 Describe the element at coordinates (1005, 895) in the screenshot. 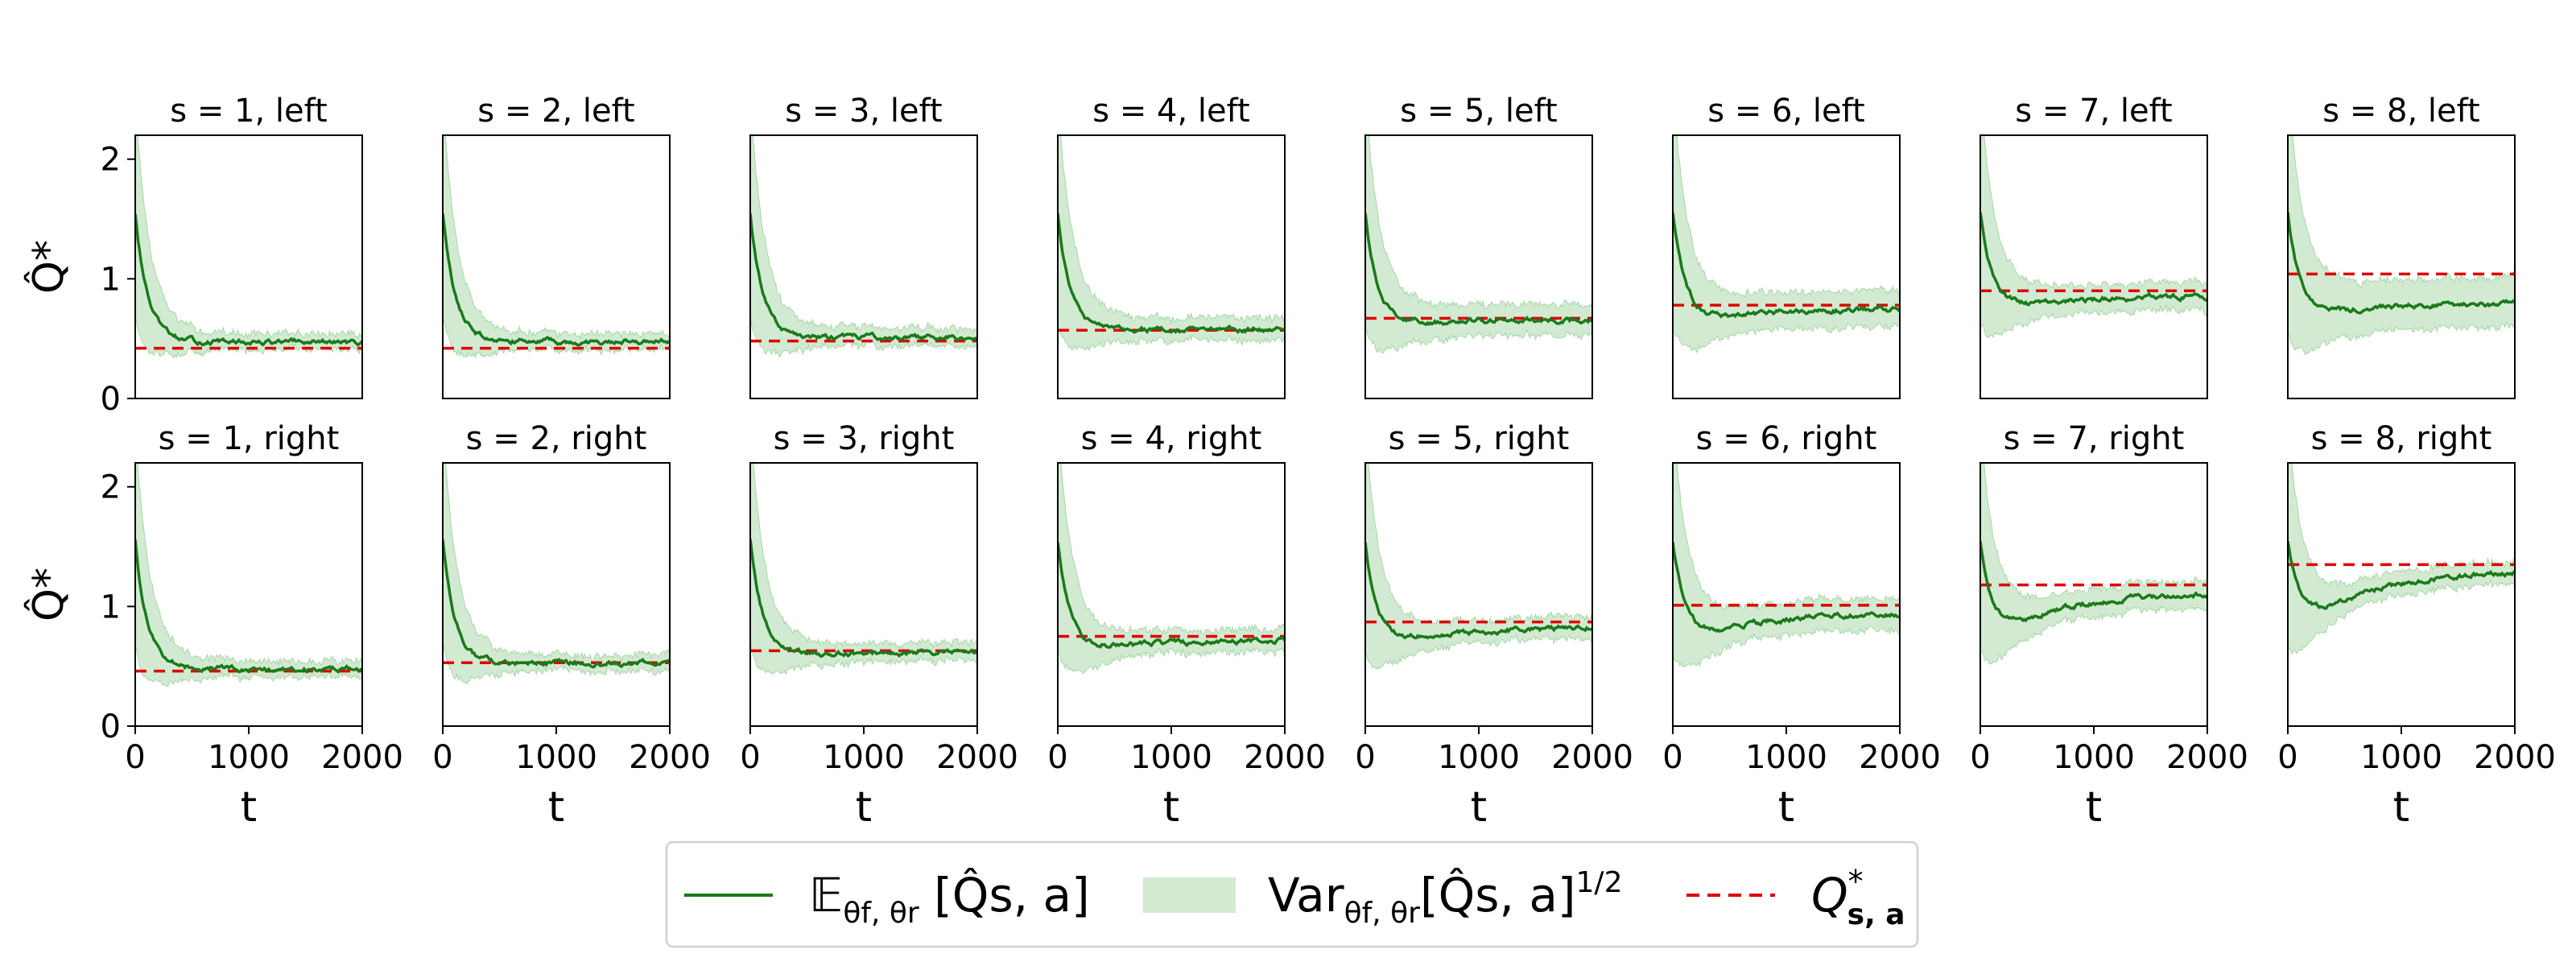

I see `legend-mean-text: [Q̂s, a]` at that location.